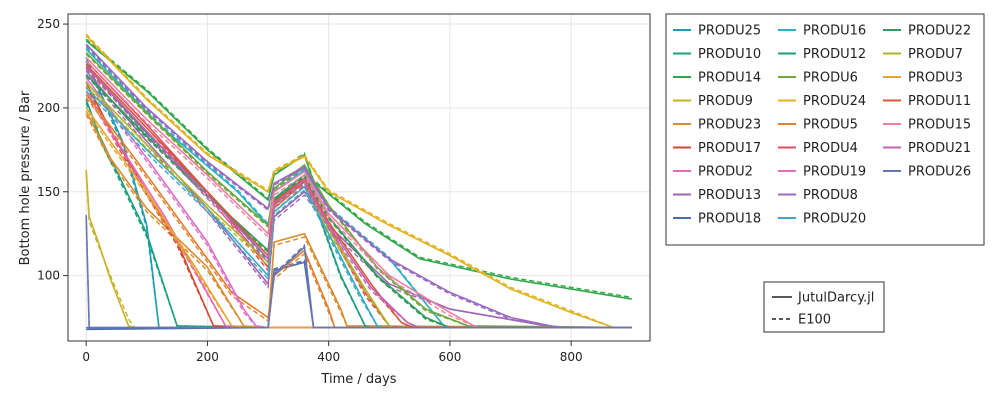  I want to click on x-tick-label: 0, so click(86, 357).